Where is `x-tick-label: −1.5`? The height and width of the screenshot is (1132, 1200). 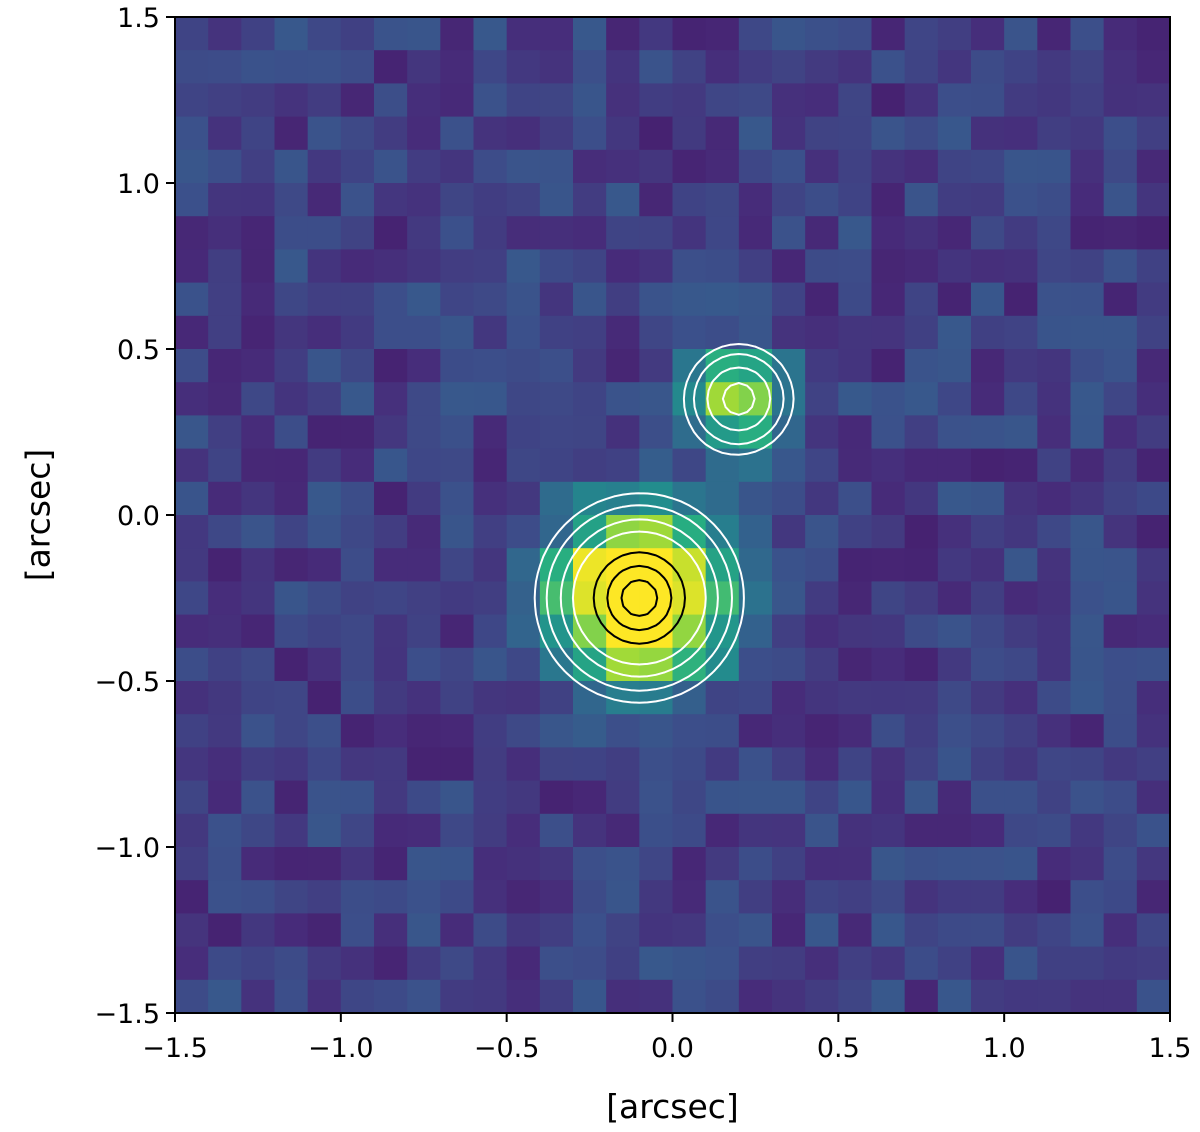 x-tick-label: −1.5 is located at coordinates (175, 1048).